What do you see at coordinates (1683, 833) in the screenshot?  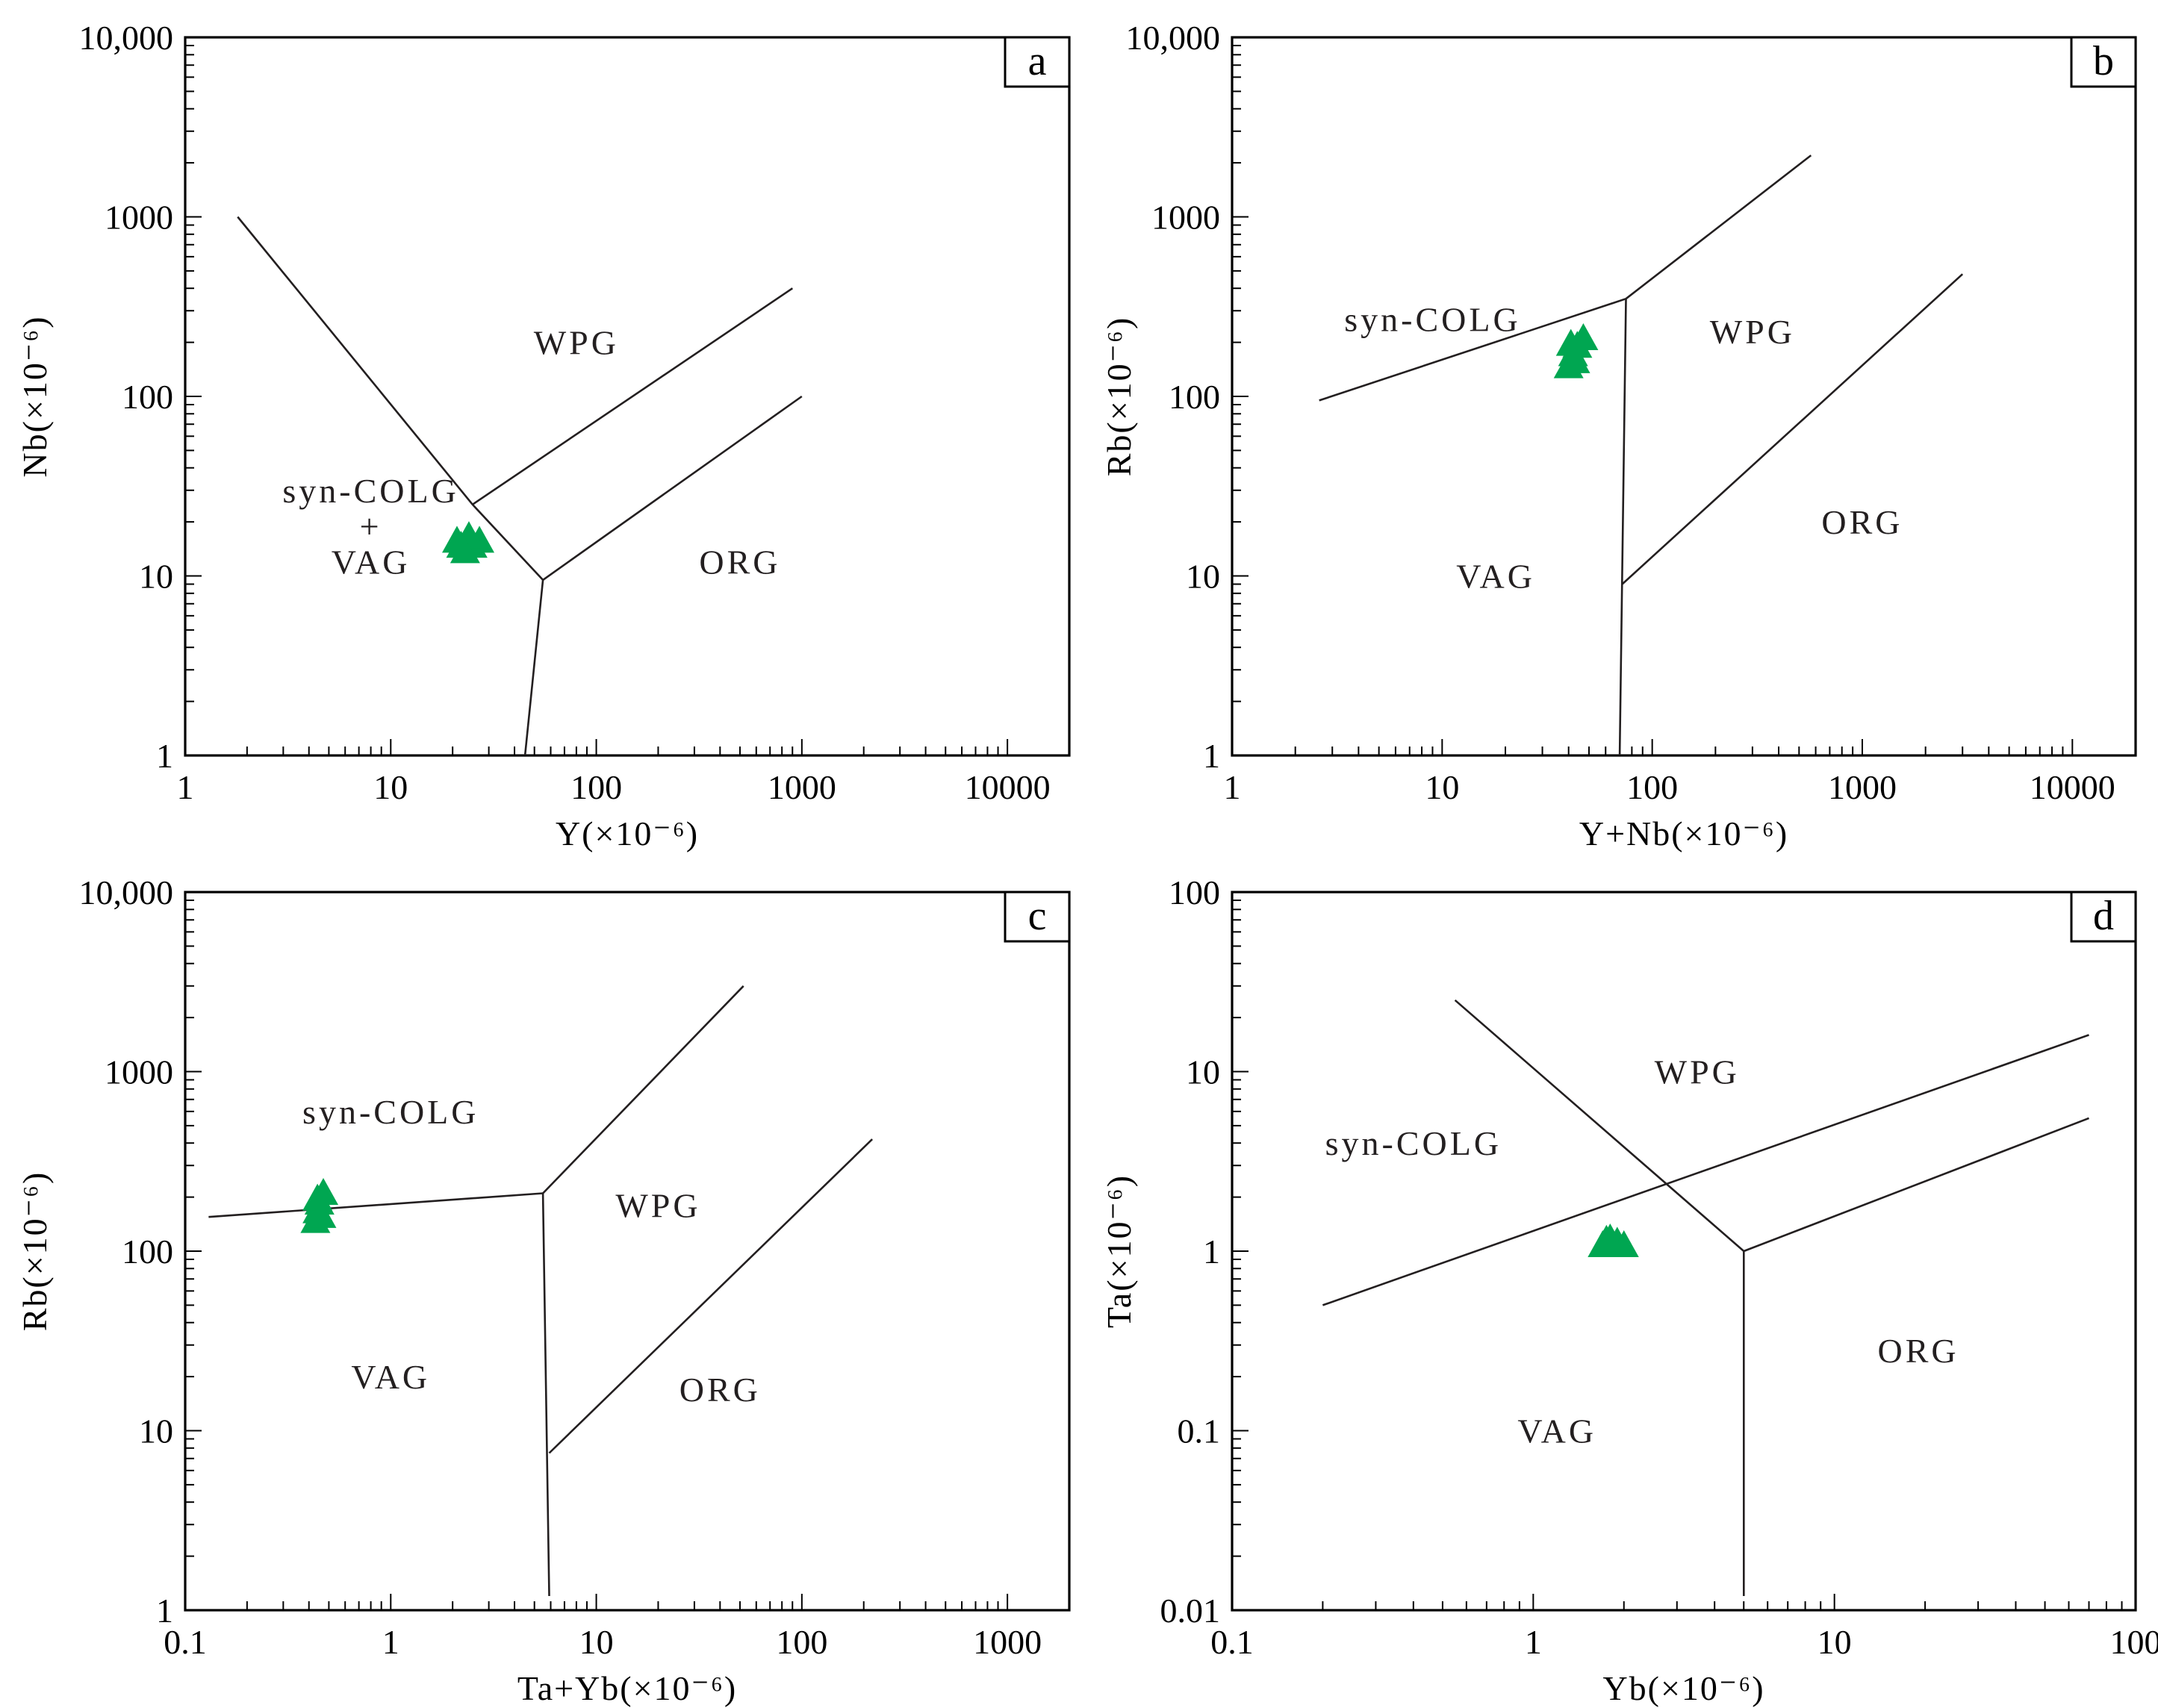 I see `x-axis-title: Y+Nb(×10⁻⁶)` at bounding box center [1683, 833].